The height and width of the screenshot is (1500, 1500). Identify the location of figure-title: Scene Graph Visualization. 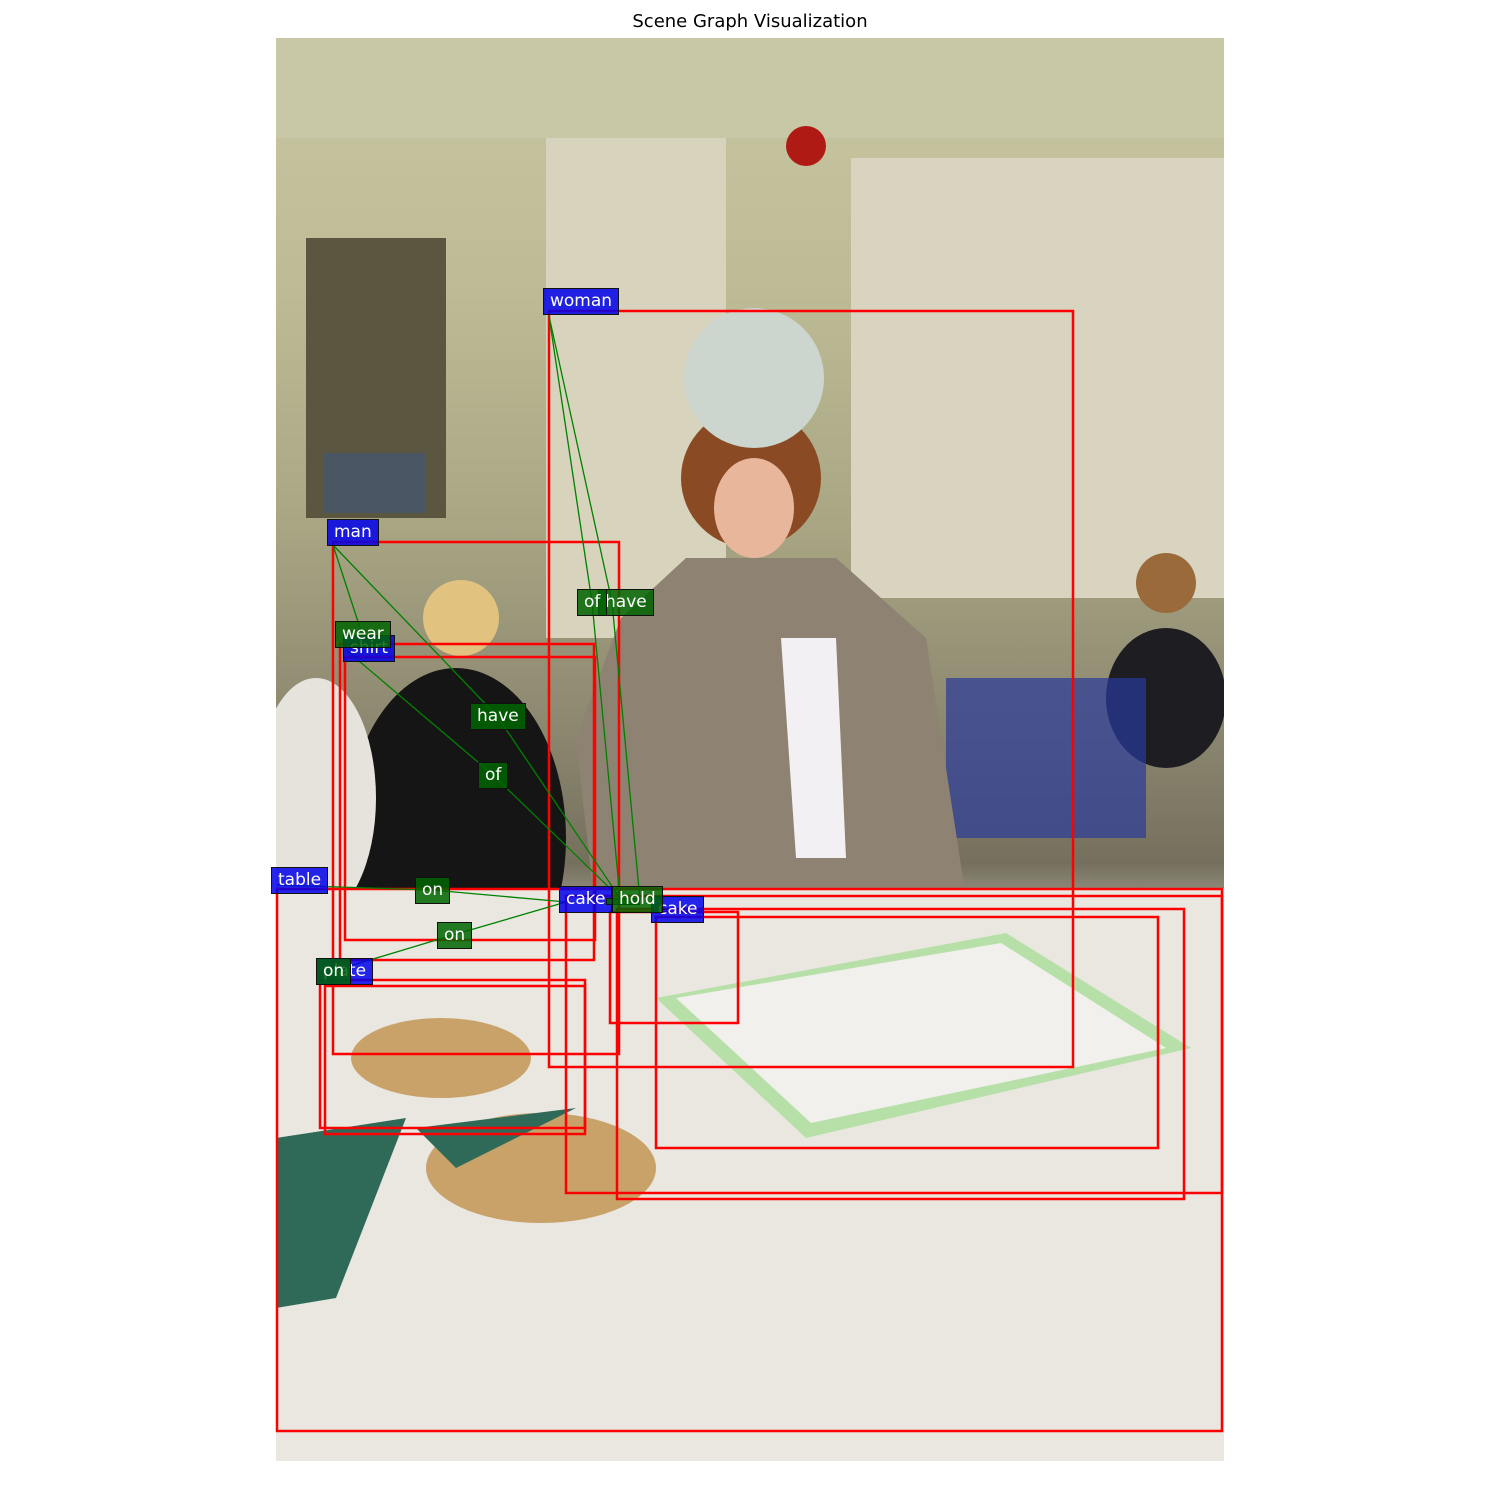
(750, 21).